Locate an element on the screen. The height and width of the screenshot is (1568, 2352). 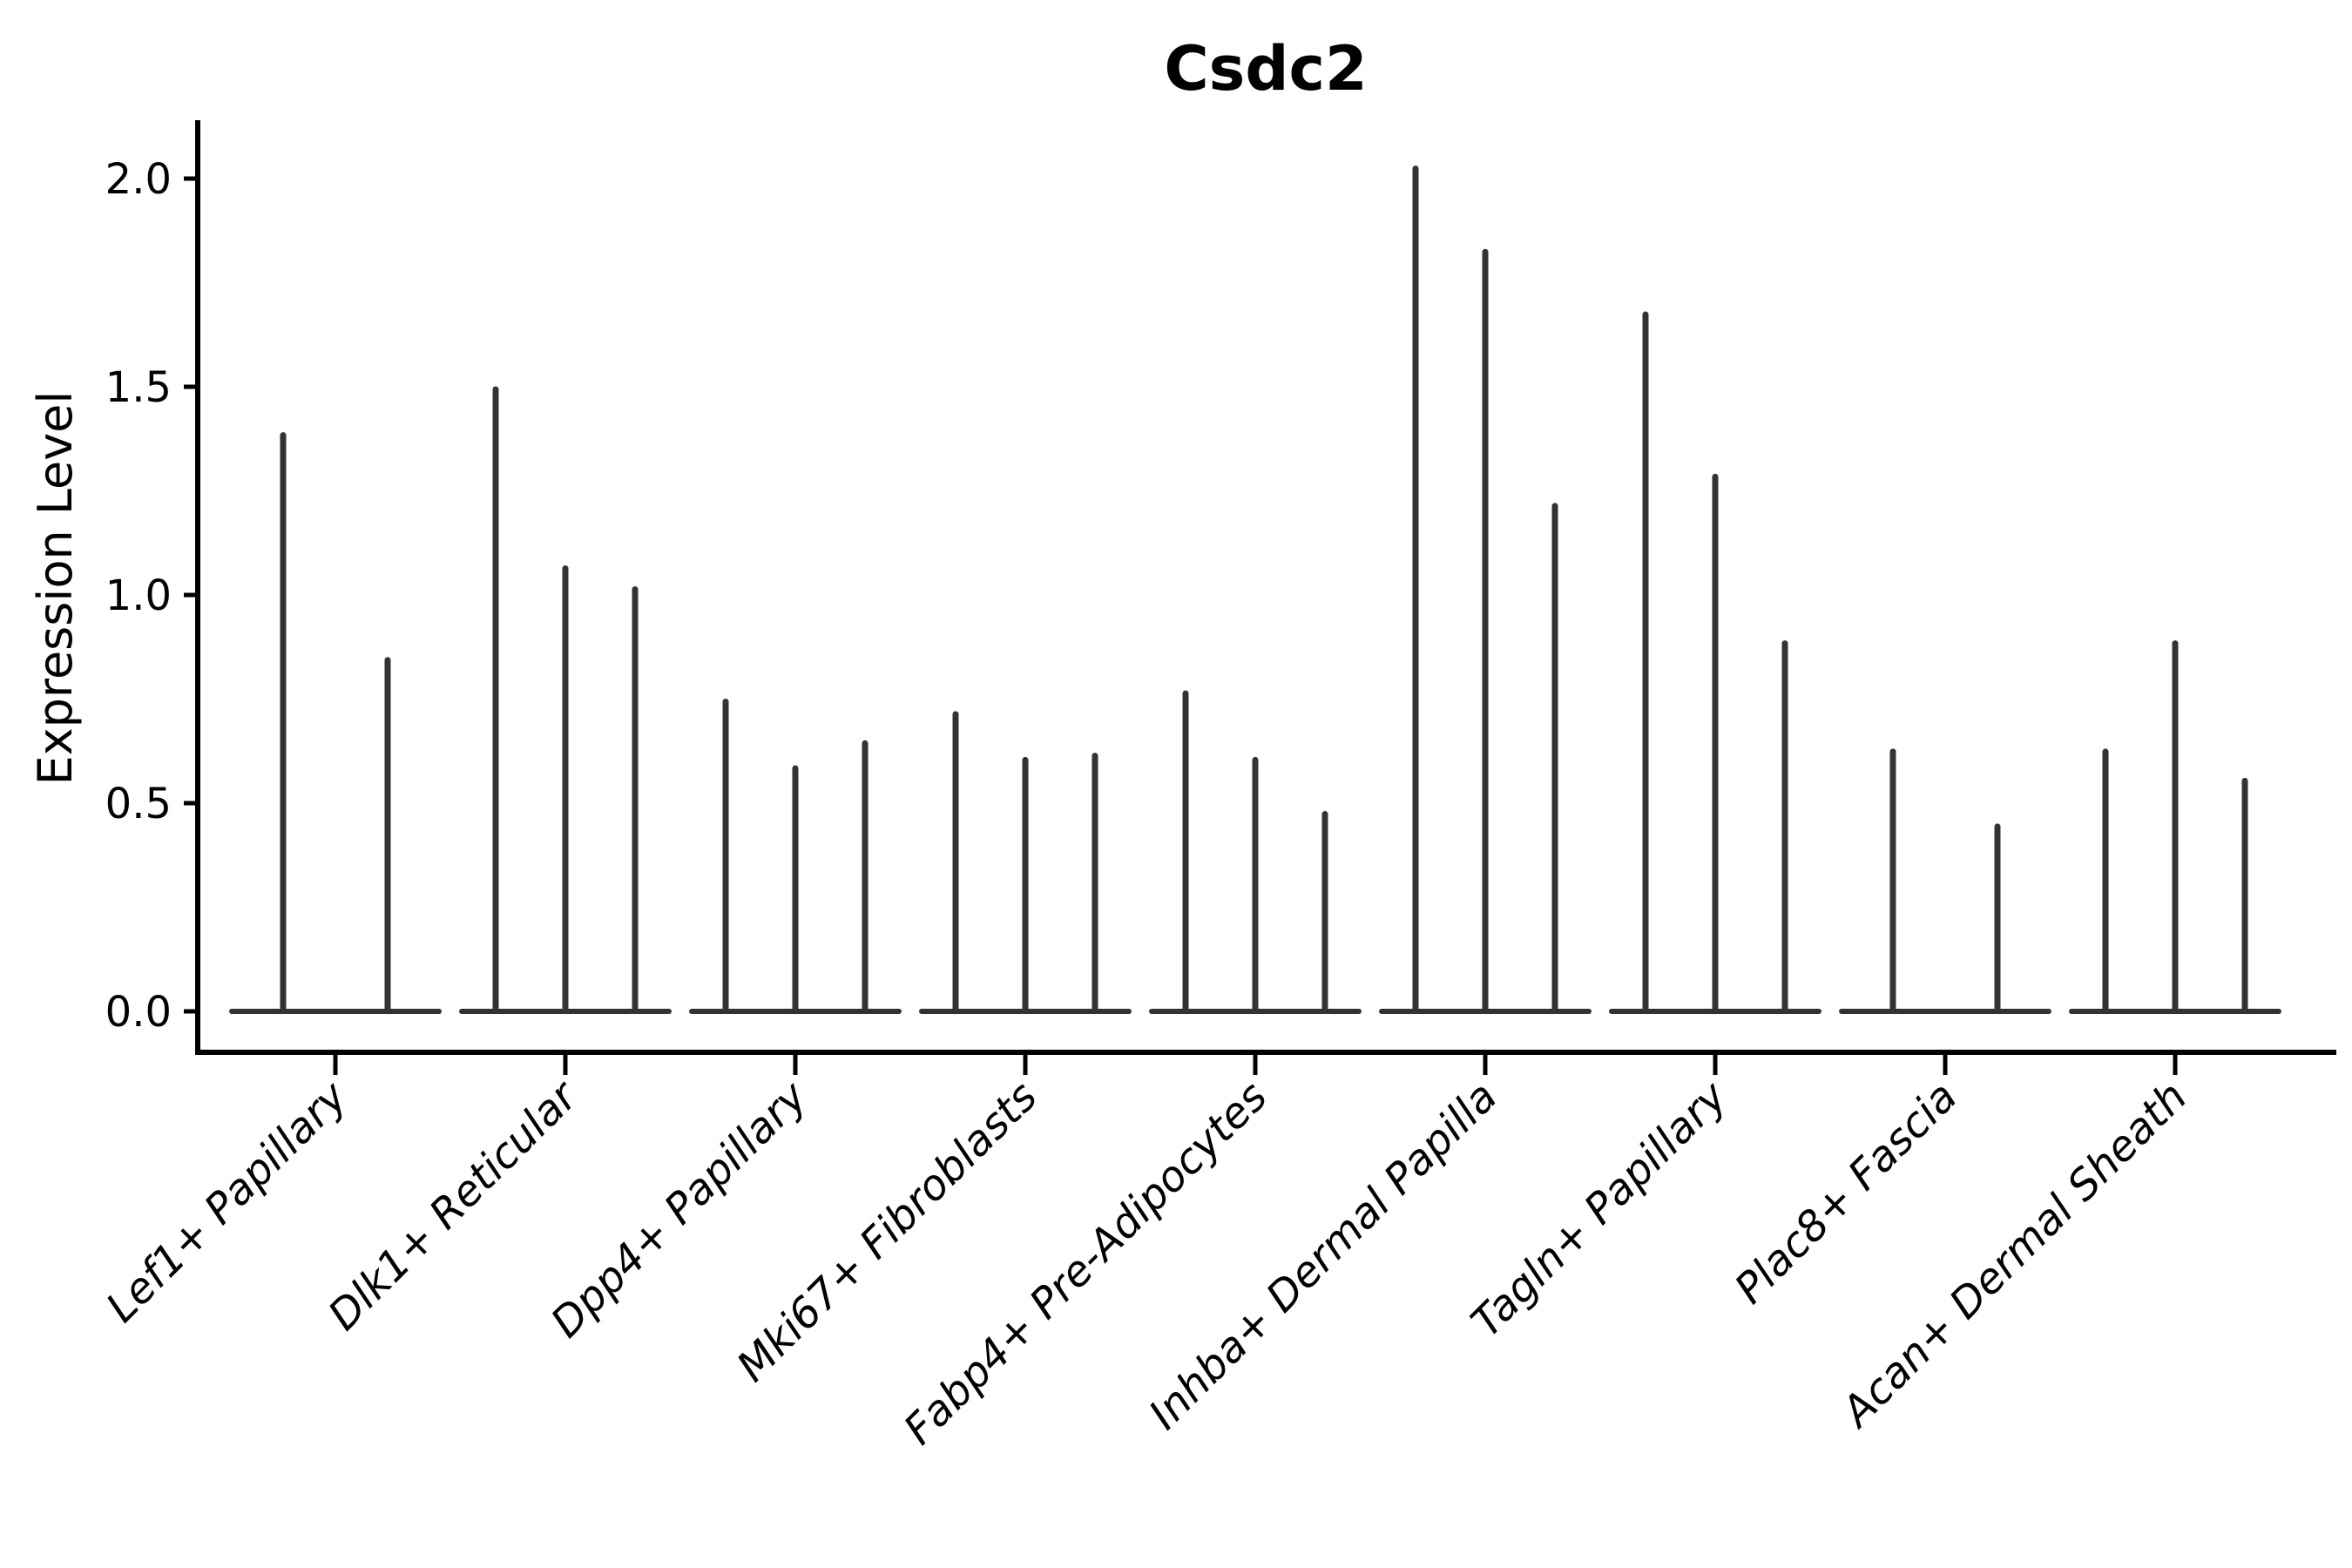
x-ticks-layer is located at coordinates (1255, 1065).